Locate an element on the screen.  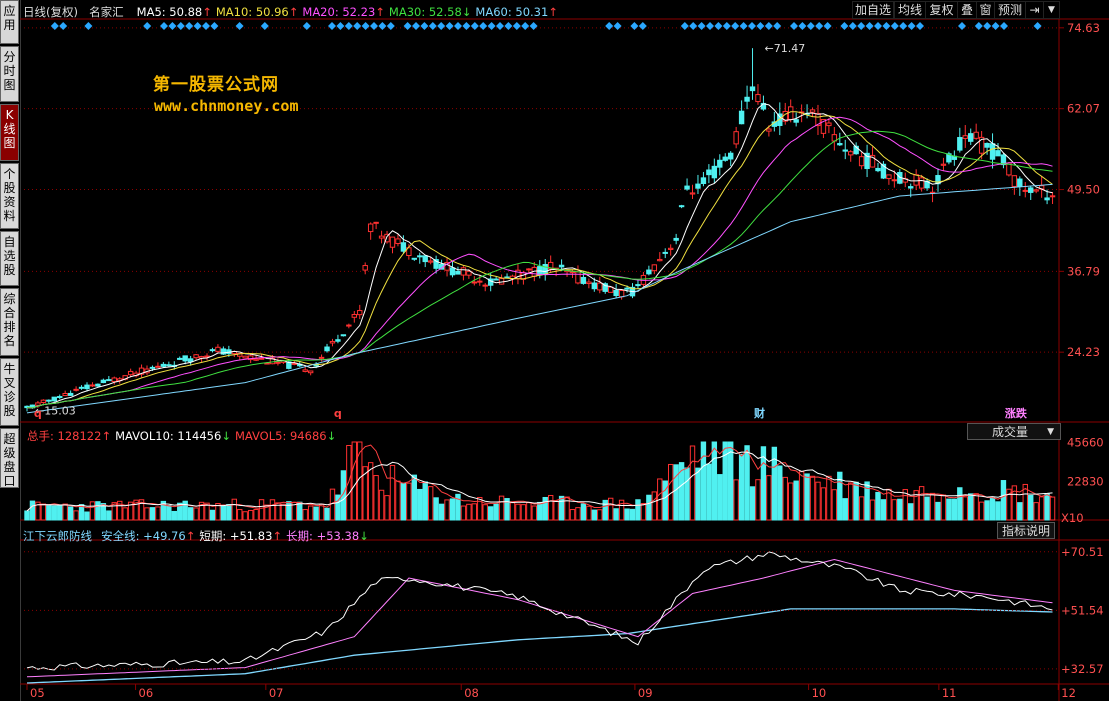
sidebar-item-4: 自 选 股 is located at coordinates (9, 258).